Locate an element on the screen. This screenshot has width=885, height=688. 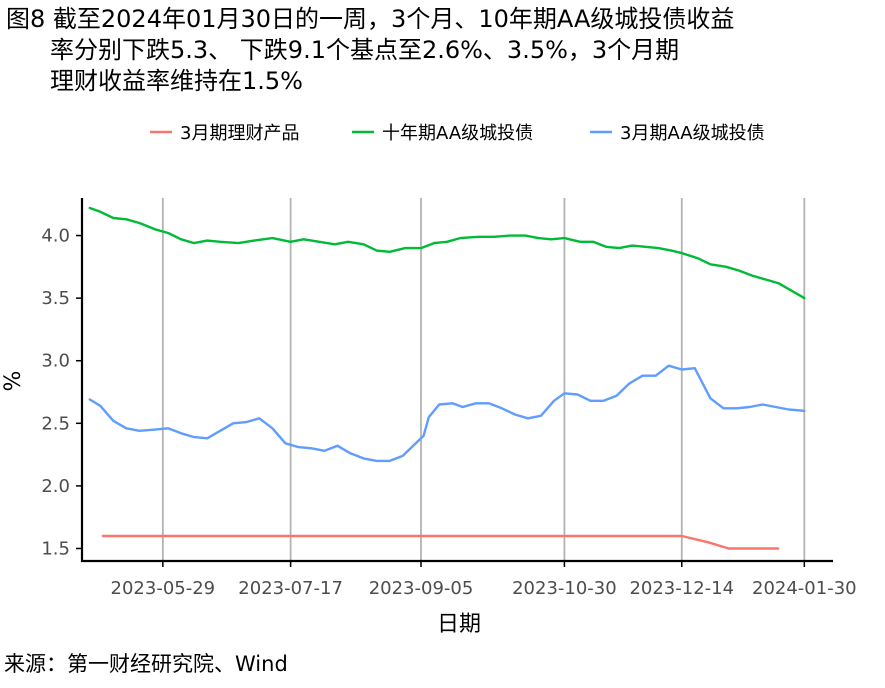
x-tick-label: 2023-12-14 is located at coordinates (681, 588).